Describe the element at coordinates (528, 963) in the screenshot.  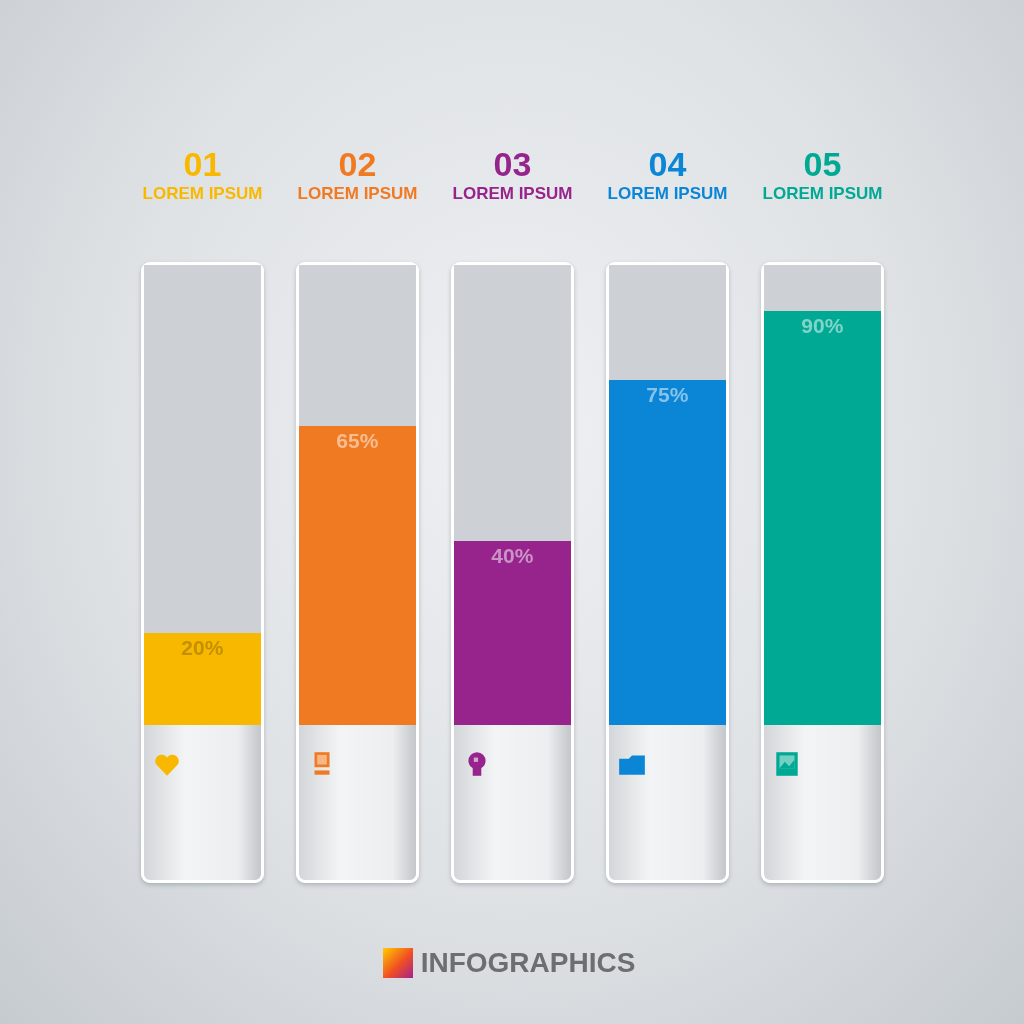
I see `text: INFOGRAPHICS` at that location.